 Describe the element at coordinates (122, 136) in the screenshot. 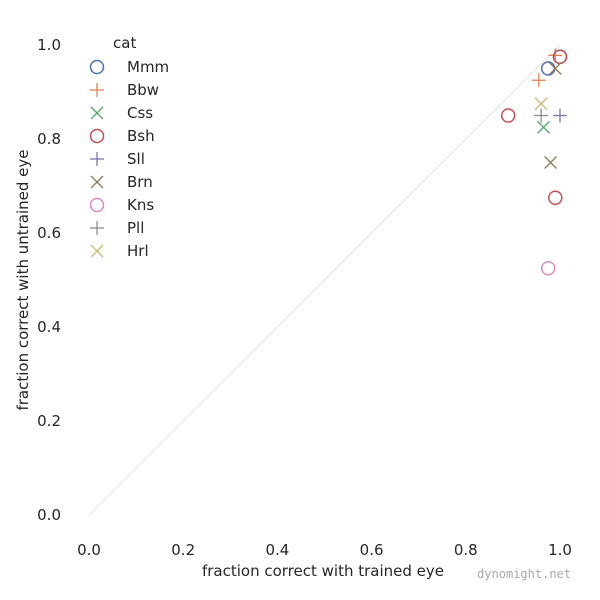

I see `legend-item-bsh: Bsh` at that location.